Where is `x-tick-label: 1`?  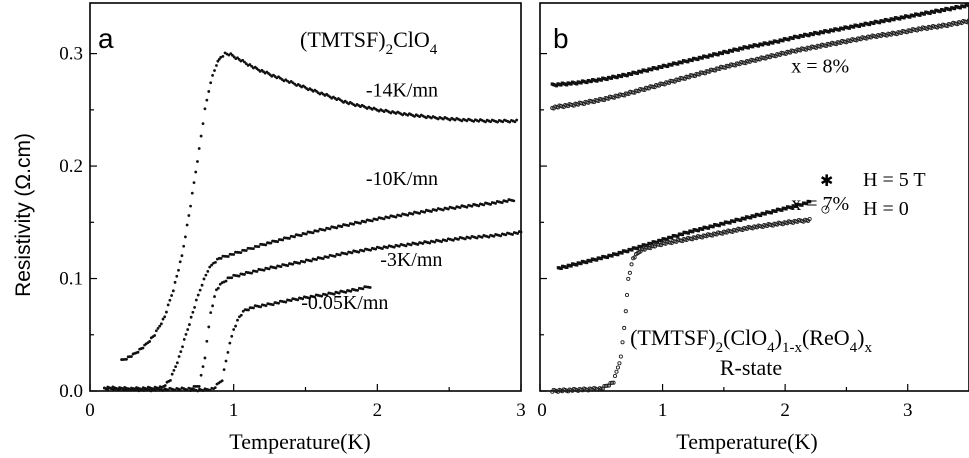
x-tick-label: 1 is located at coordinates (663, 410).